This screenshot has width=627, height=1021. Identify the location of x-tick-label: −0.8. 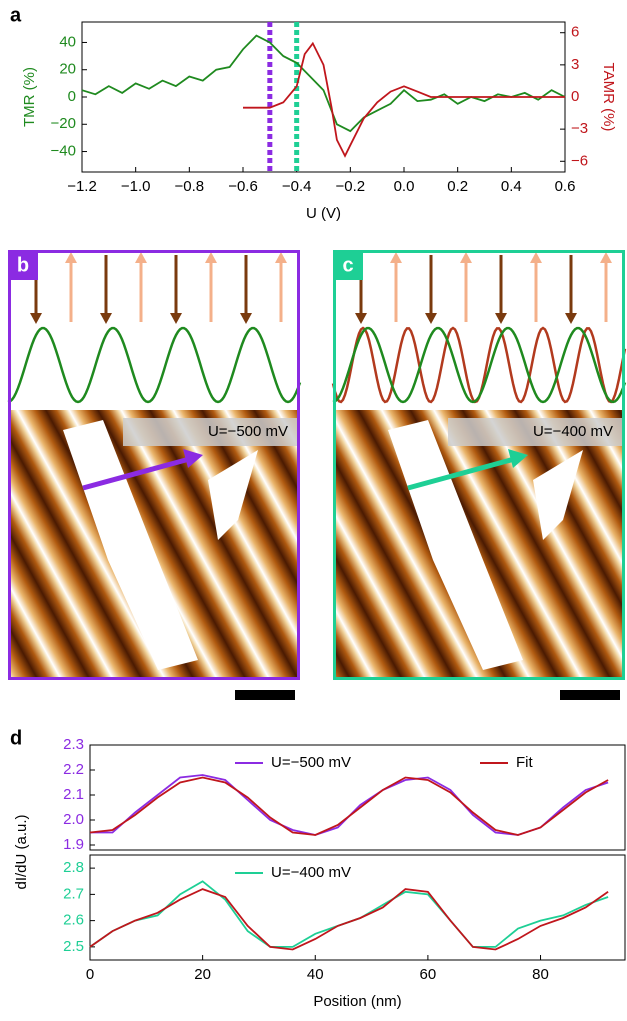
(190, 186).